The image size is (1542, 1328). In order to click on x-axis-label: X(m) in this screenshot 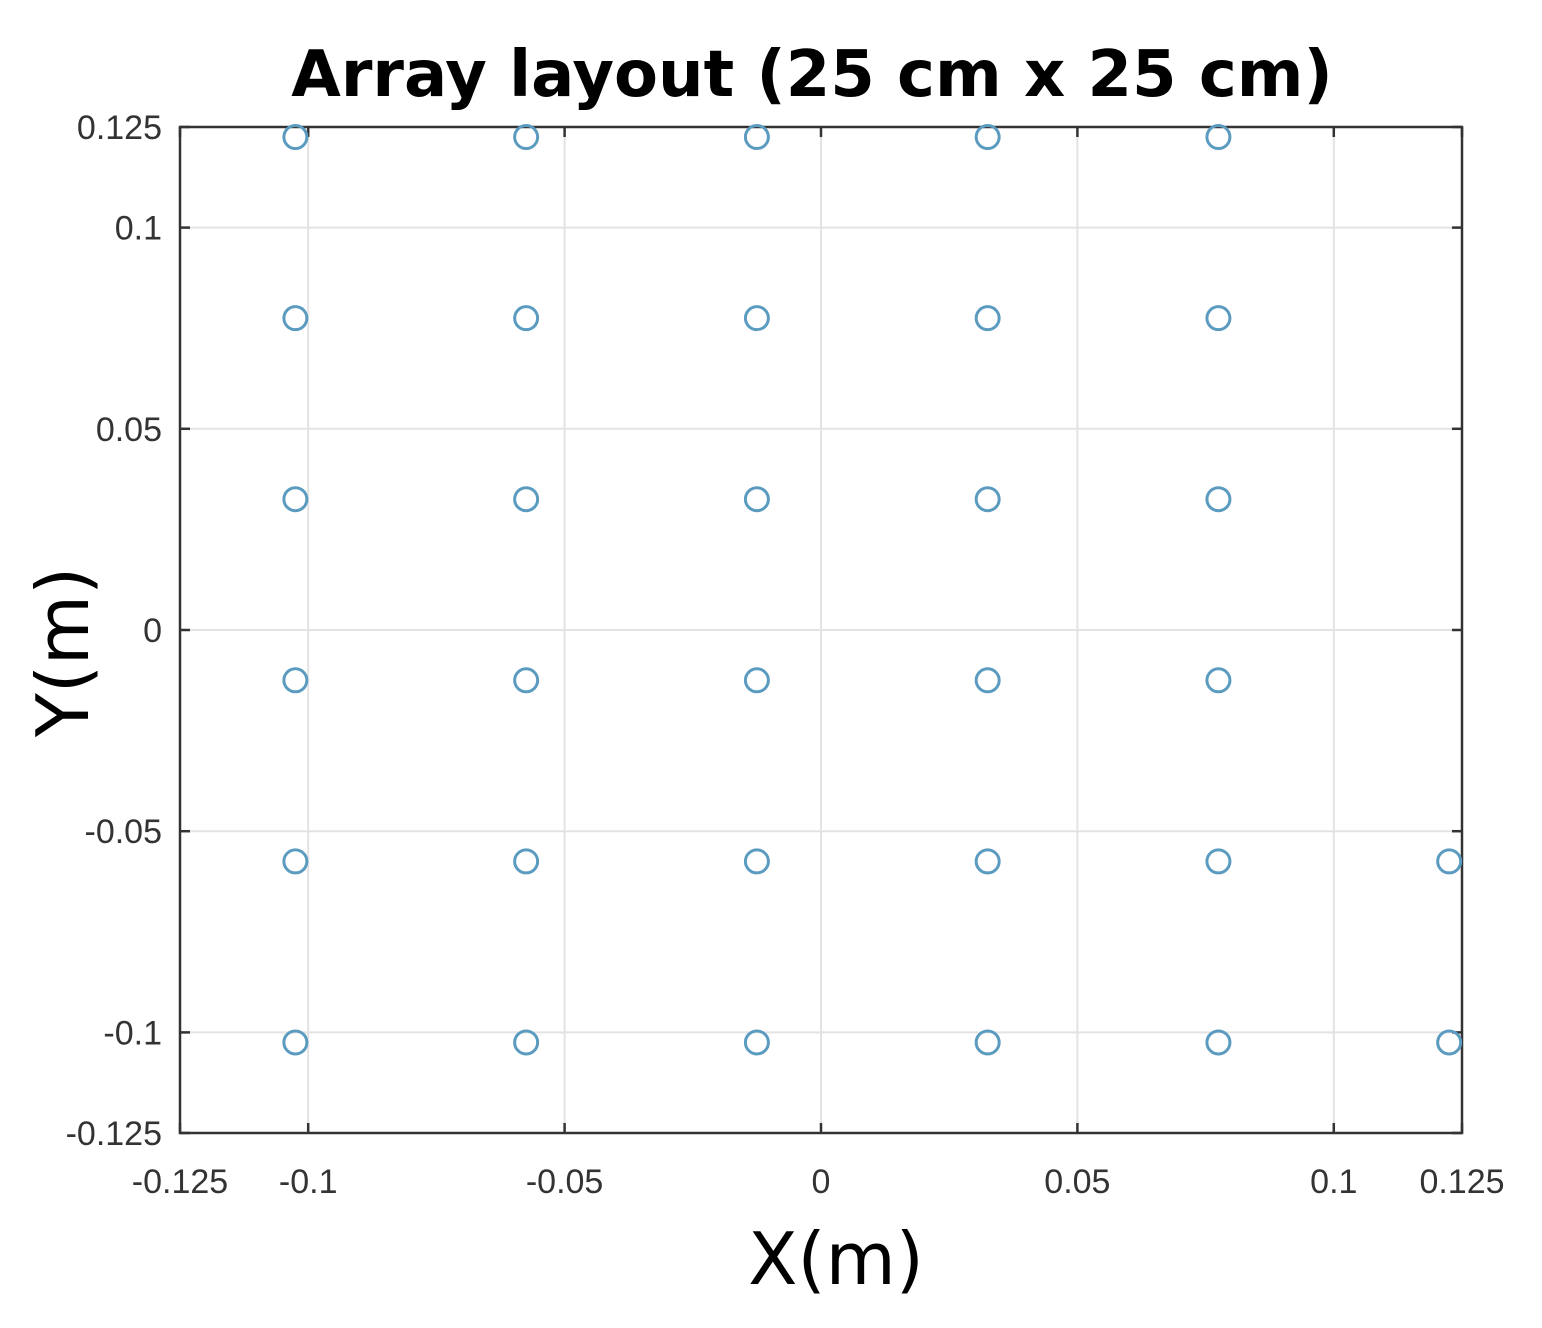, I will do `click(836, 1259)`.